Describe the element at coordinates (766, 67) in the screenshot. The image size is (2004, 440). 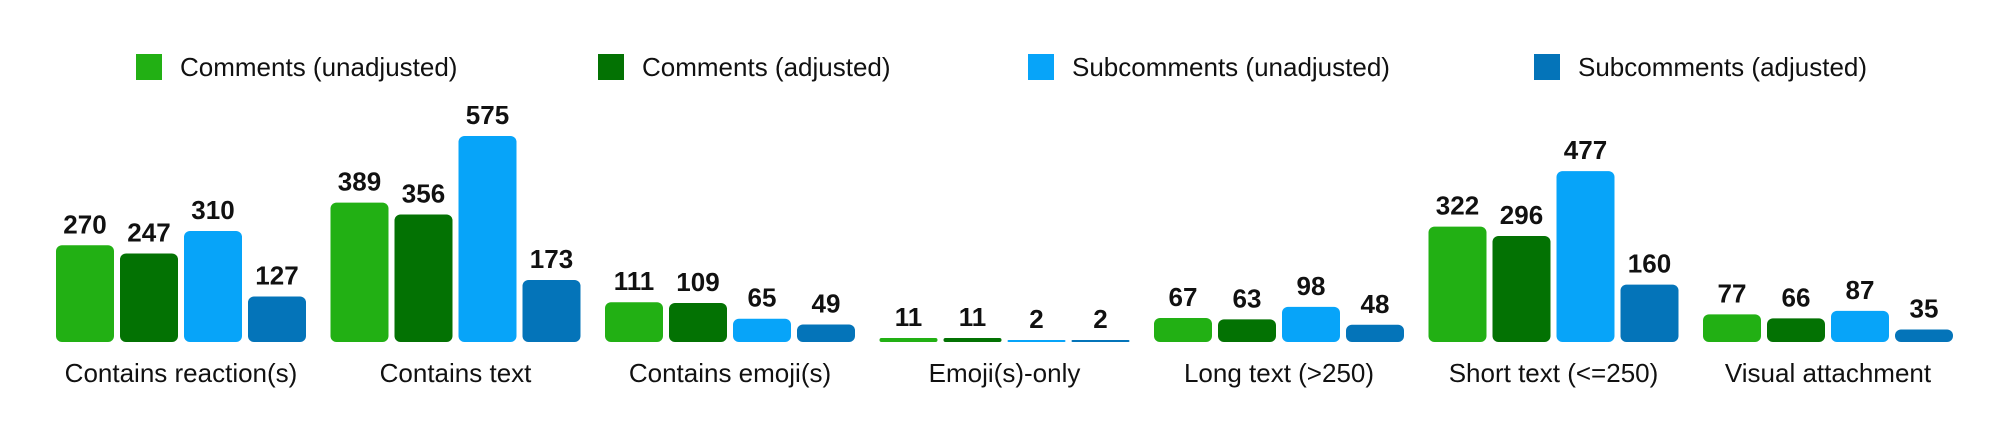
I see `legend-label: Comments (adjusted)` at that location.